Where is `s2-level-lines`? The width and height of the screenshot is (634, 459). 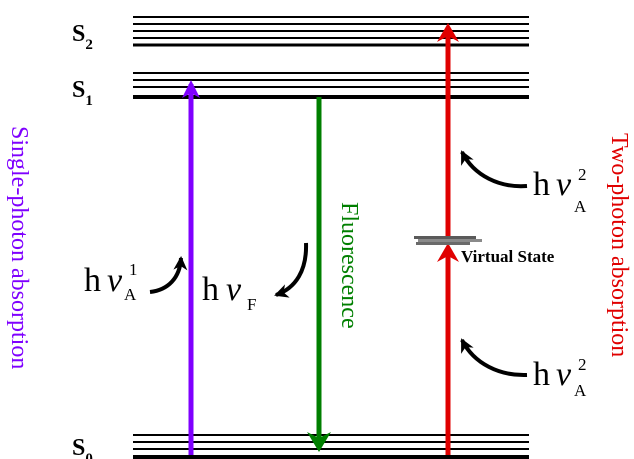
s2-level-lines is located at coordinates (331, 31).